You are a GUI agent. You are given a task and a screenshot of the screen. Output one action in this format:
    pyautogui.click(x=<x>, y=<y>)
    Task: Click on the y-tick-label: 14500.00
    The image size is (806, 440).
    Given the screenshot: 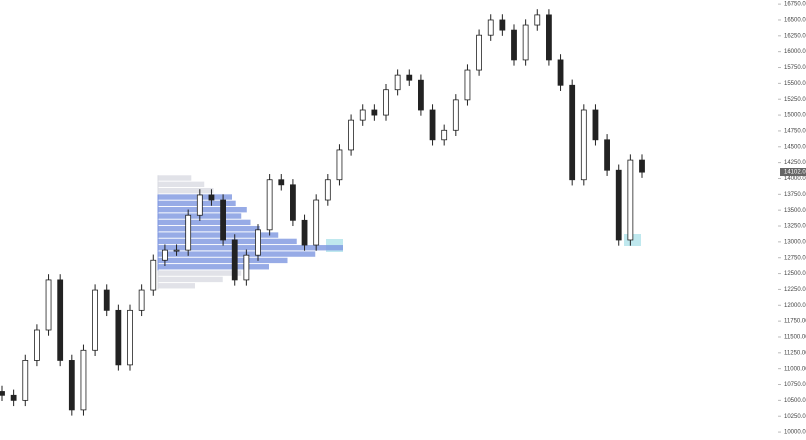 What is the action you would take?
    pyautogui.click(x=795, y=147)
    